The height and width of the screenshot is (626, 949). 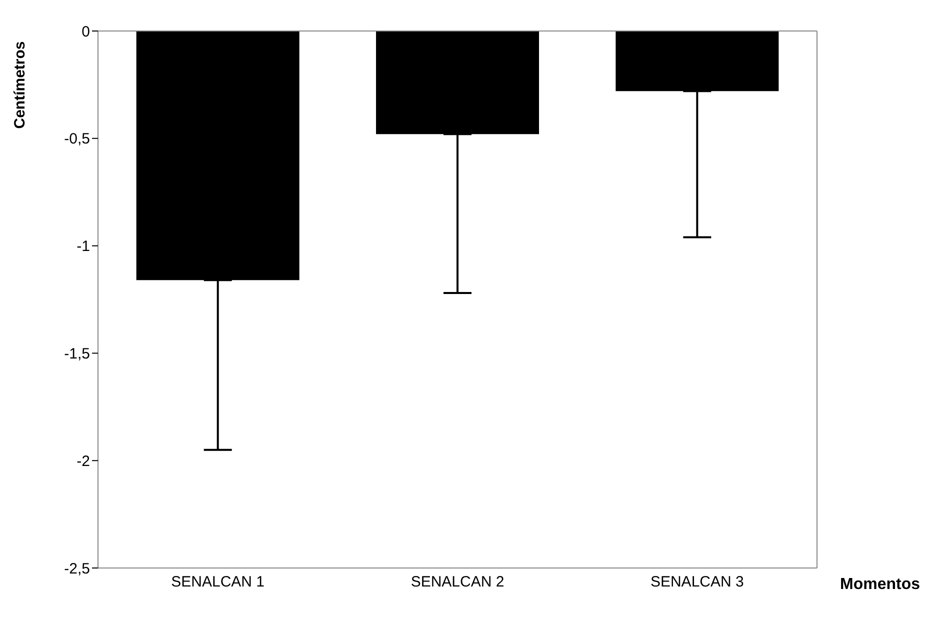 I want to click on x-tick-label: SENALCAN 1, so click(x=218, y=582).